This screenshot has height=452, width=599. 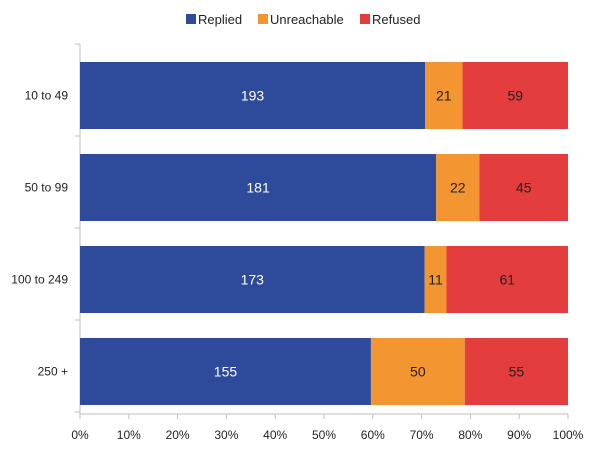 I want to click on category-label-250: 250 +, so click(x=53, y=372).